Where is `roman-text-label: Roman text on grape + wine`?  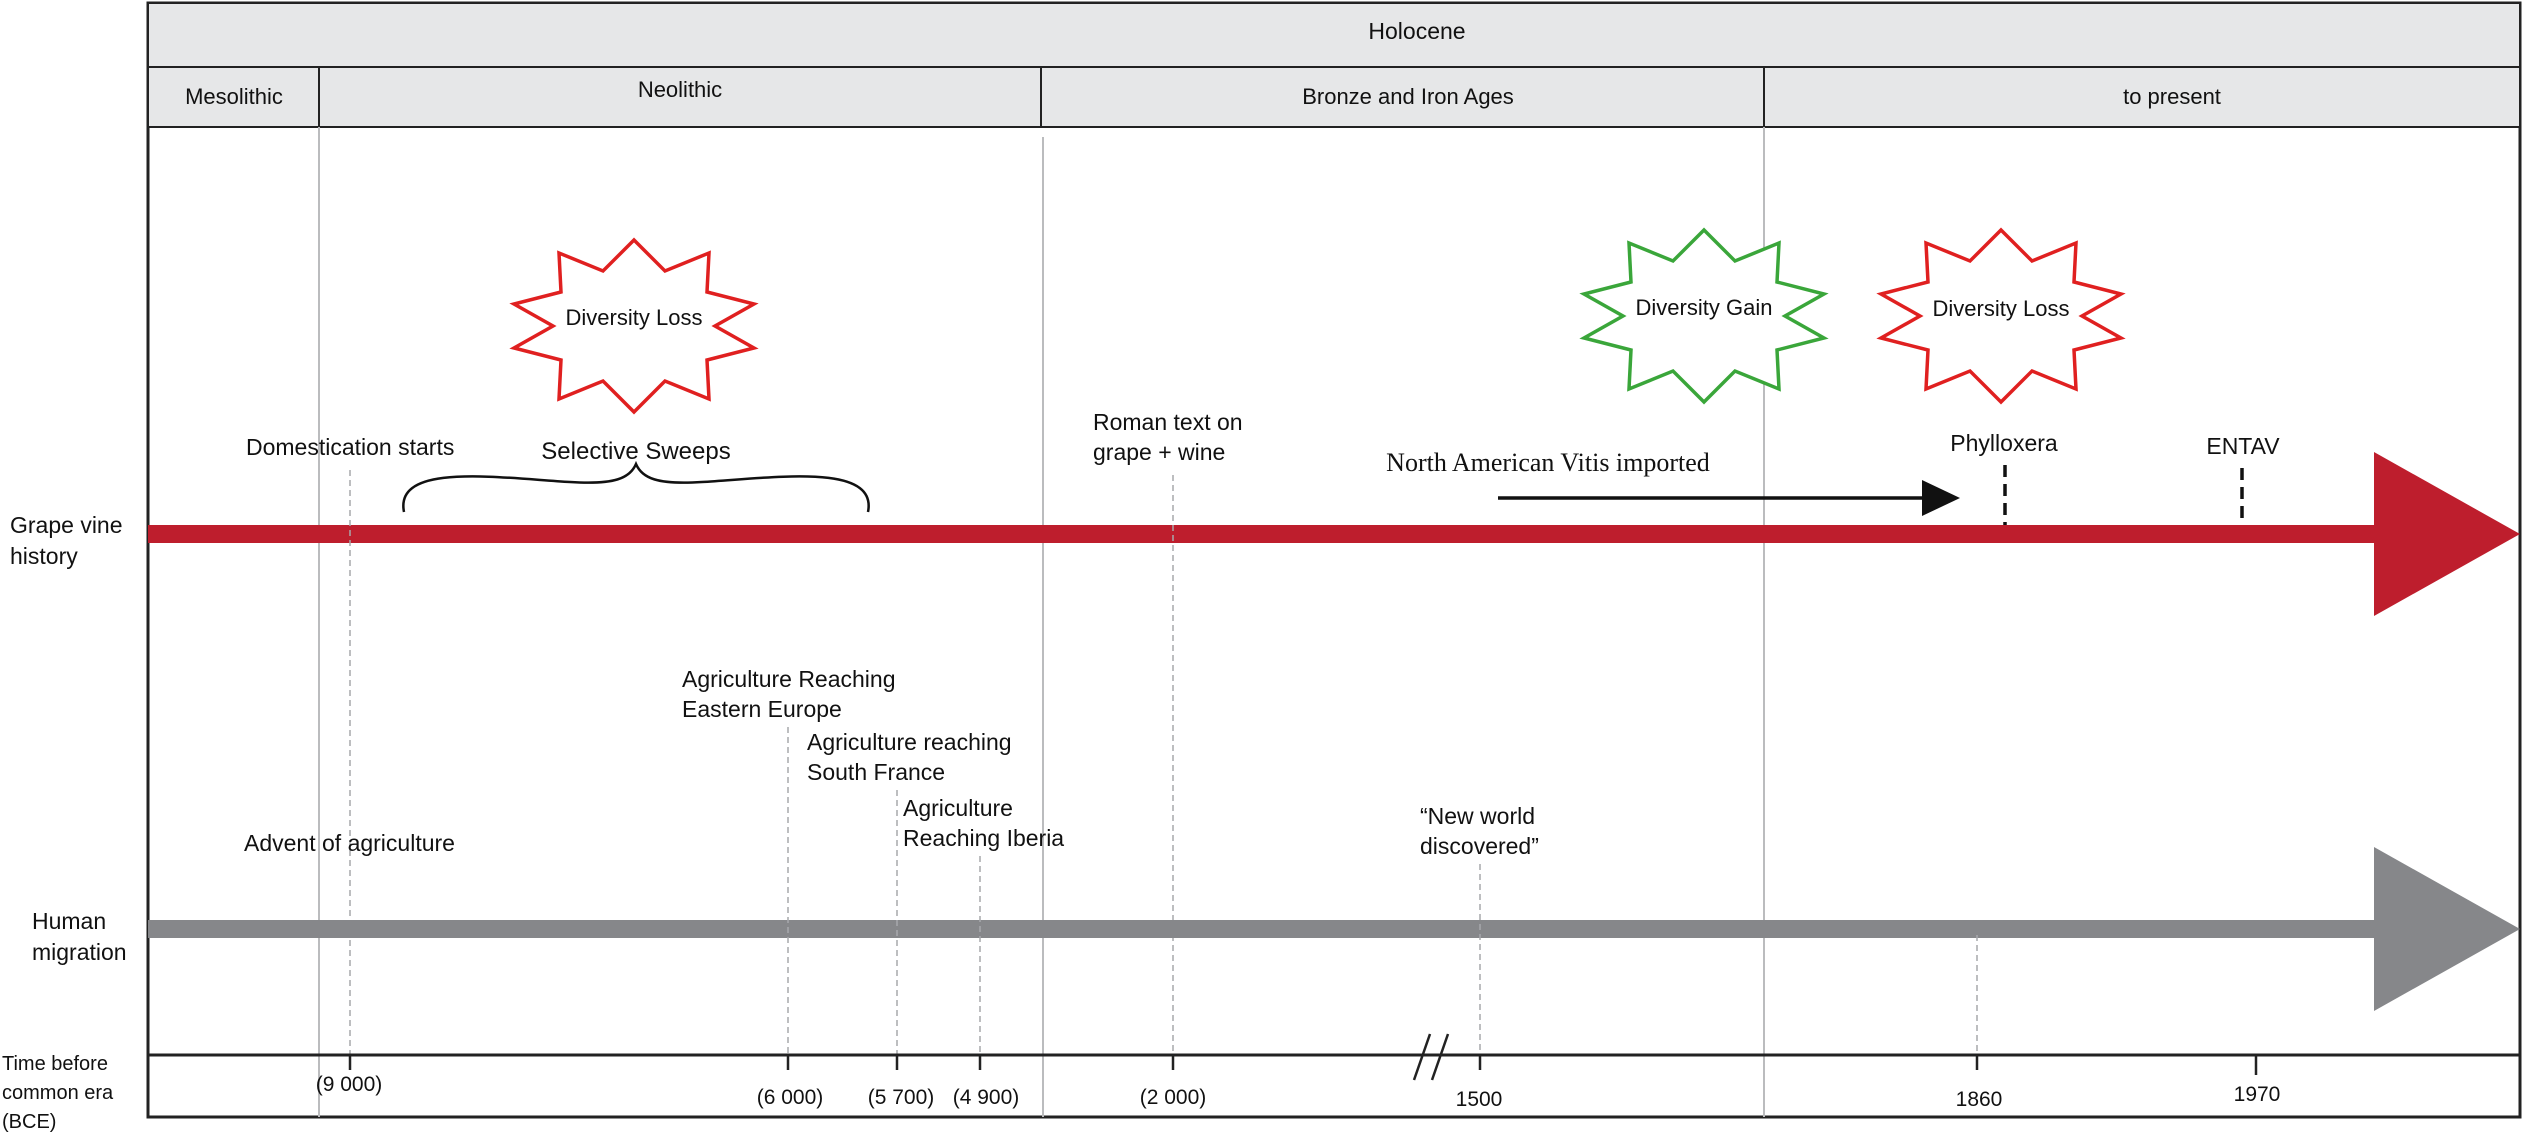 roman-text-label: Roman text on grape + wine is located at coordinates (1171, 437).